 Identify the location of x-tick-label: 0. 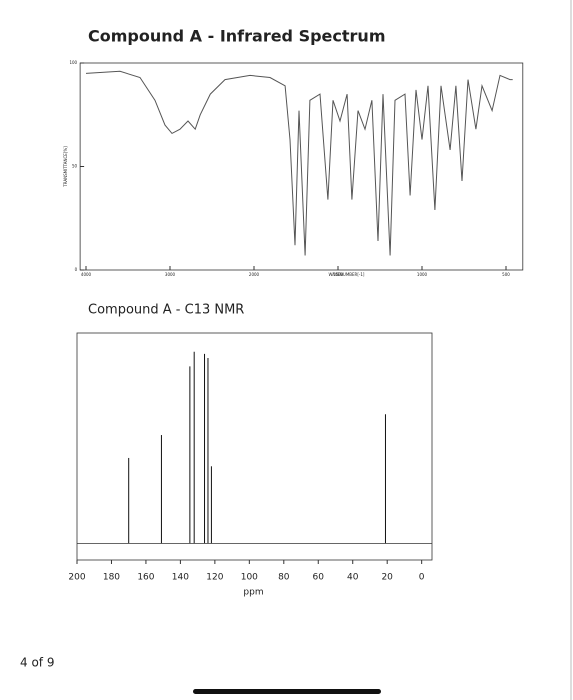
(422, 578).